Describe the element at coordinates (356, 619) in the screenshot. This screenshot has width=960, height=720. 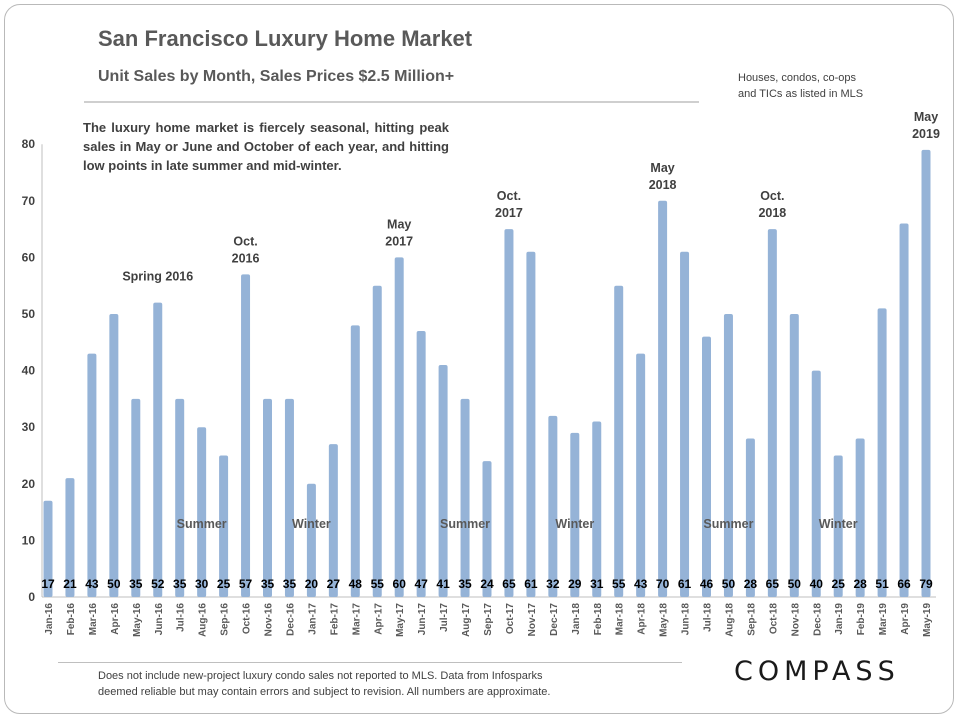
I see `x-tick-label: Mar-17` at that location.